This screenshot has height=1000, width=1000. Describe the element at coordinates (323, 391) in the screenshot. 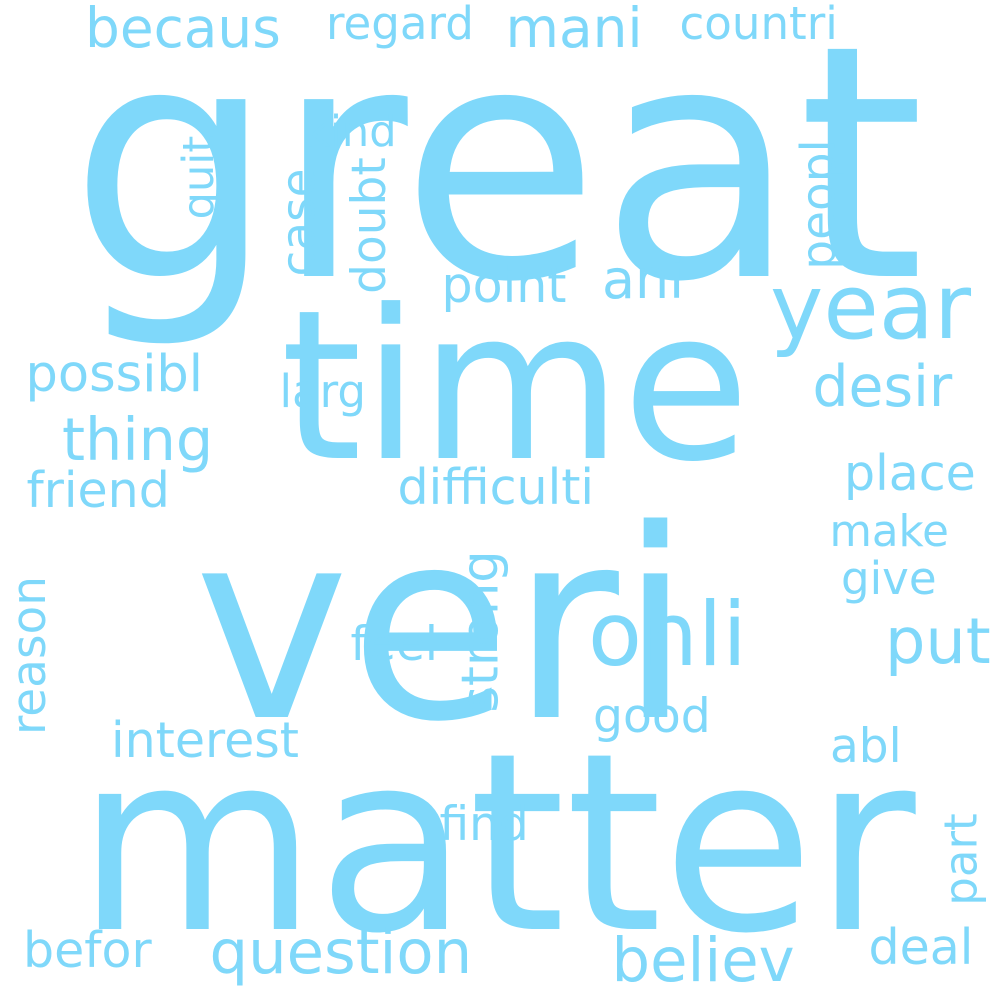

I see `word-larg: larg` at that location.